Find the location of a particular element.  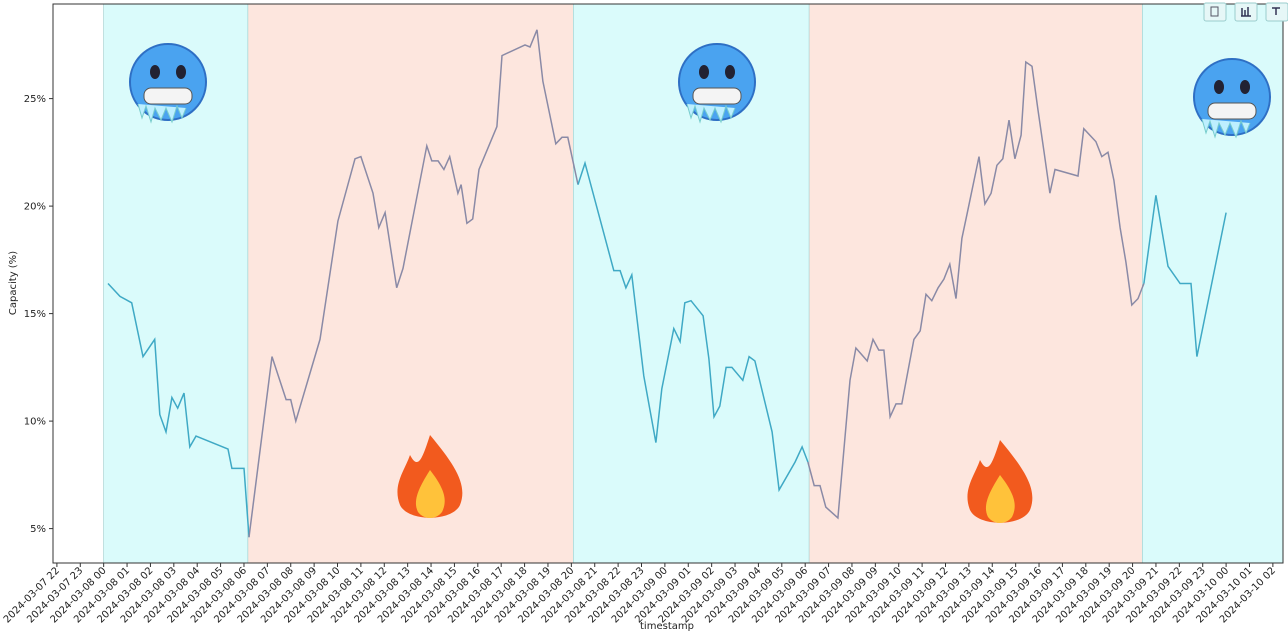

chart-icon is located at coordinates (1246, 12).